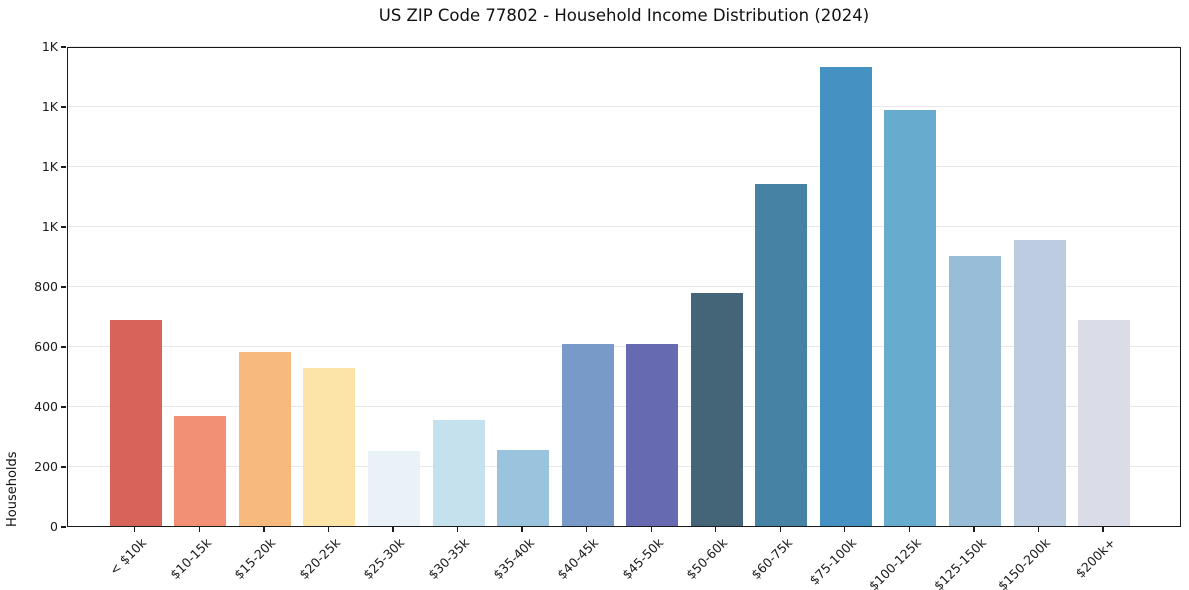  What do you see at coordinates (46, 466) in the screenshot?
I see `y-tick-label: 200` at bounding box center [46, 466].